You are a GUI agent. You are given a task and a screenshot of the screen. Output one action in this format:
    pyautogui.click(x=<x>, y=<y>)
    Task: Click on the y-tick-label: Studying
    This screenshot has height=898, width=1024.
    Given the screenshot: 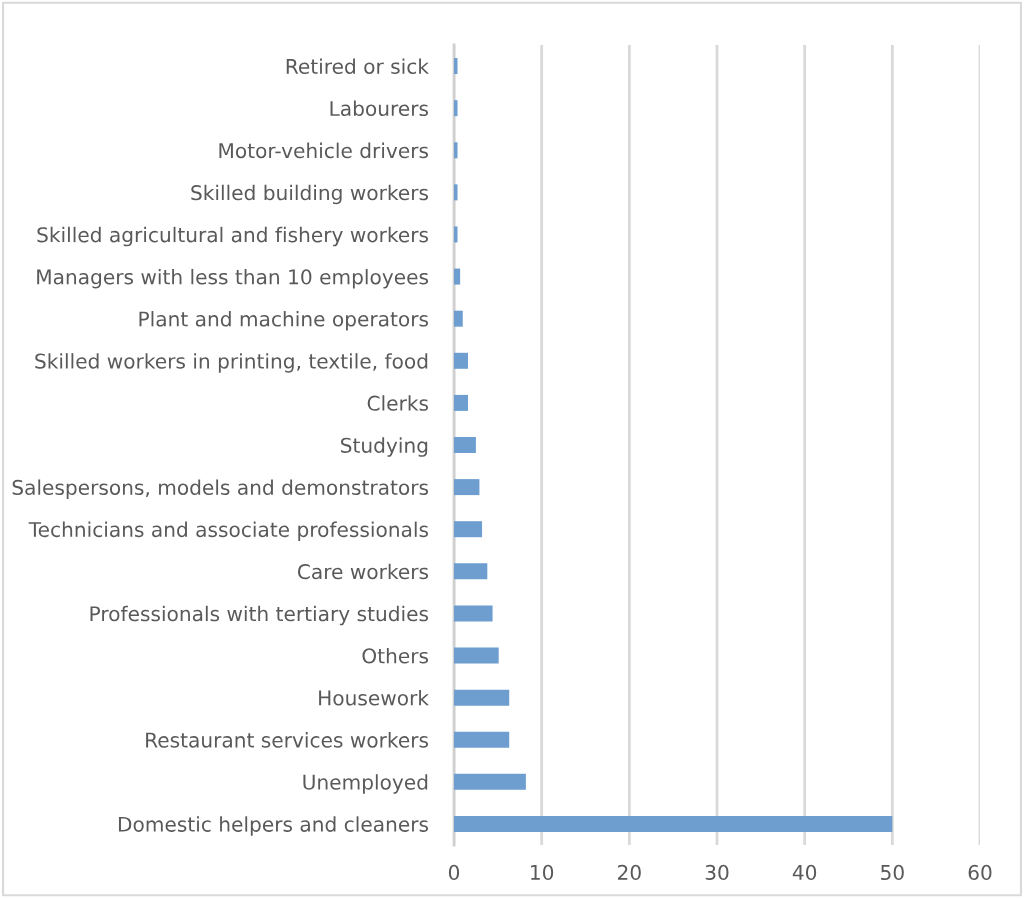 What is the action you would take?
    pyautogui.click(x=384, y=447)
    